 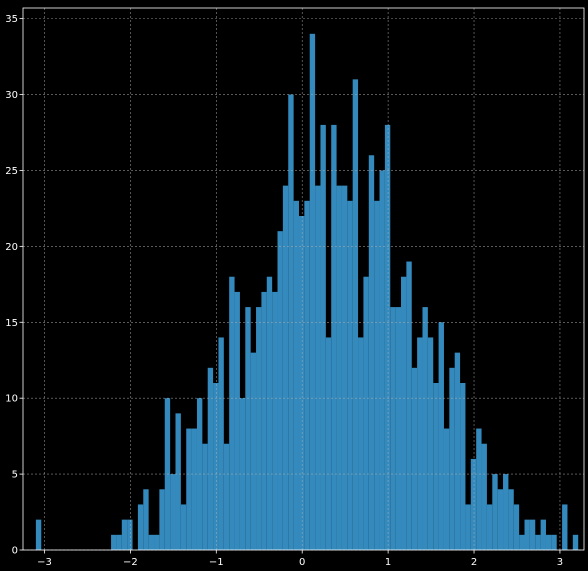 I want to click on y-tick-label: 15, so click(x=11, y=323).